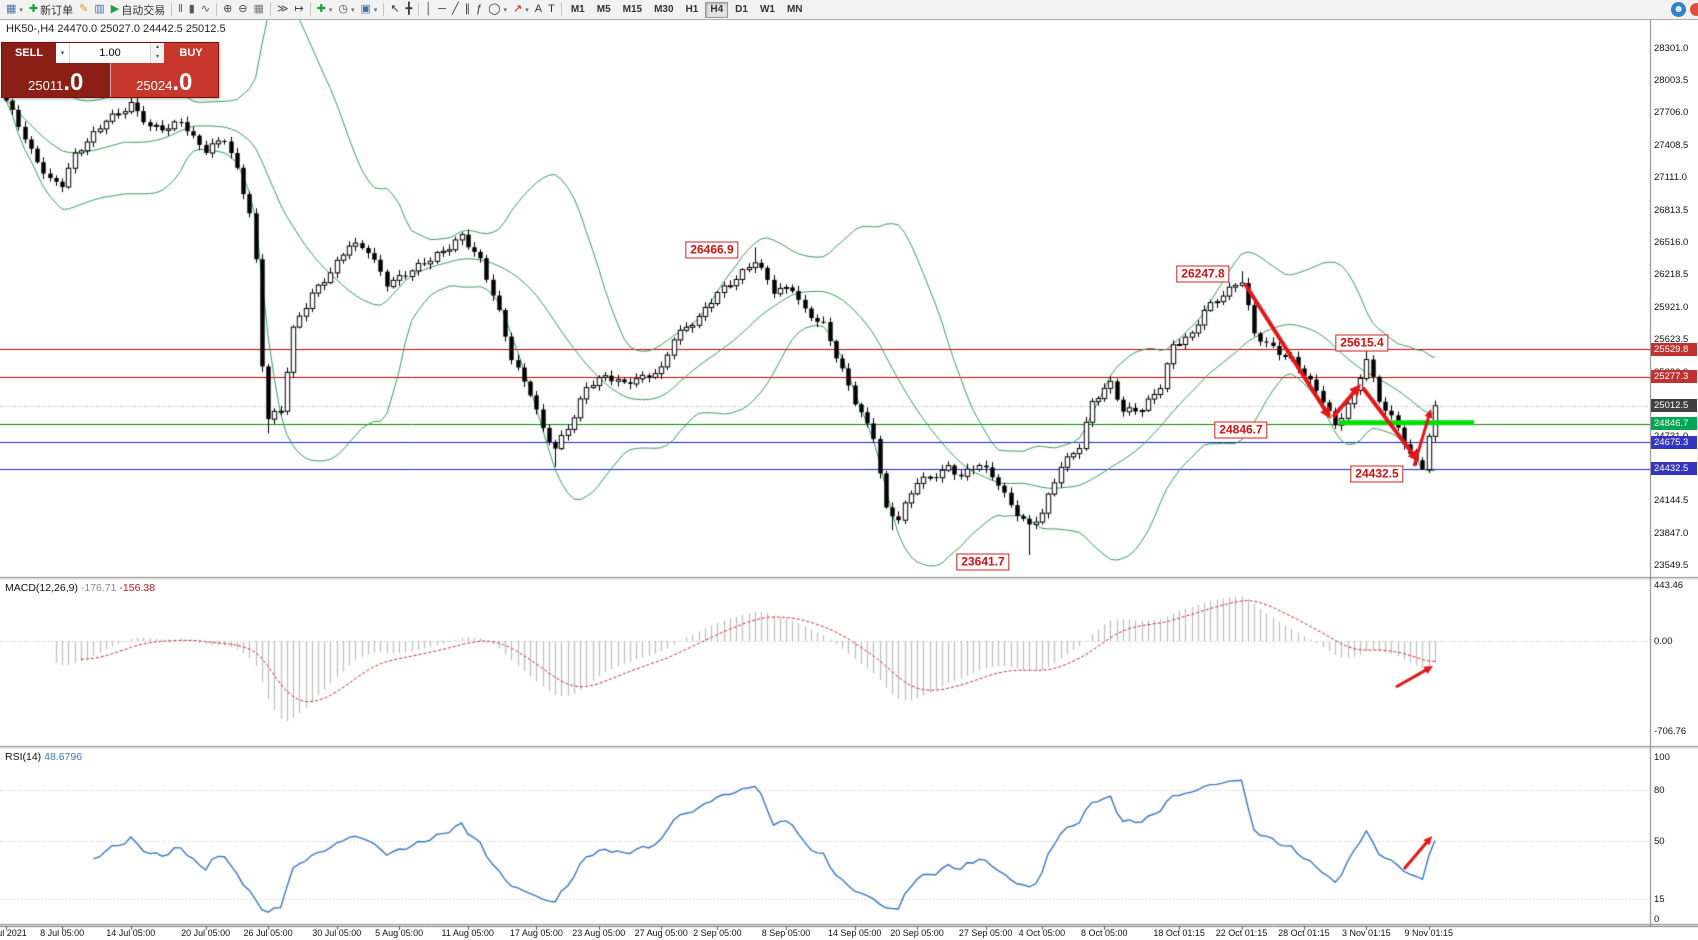 This screenshot has width=1698, height=940. Describe the element at coordinates (259, 10) in the screenshot. I see `tile-windows-icon: ▦` at that location.